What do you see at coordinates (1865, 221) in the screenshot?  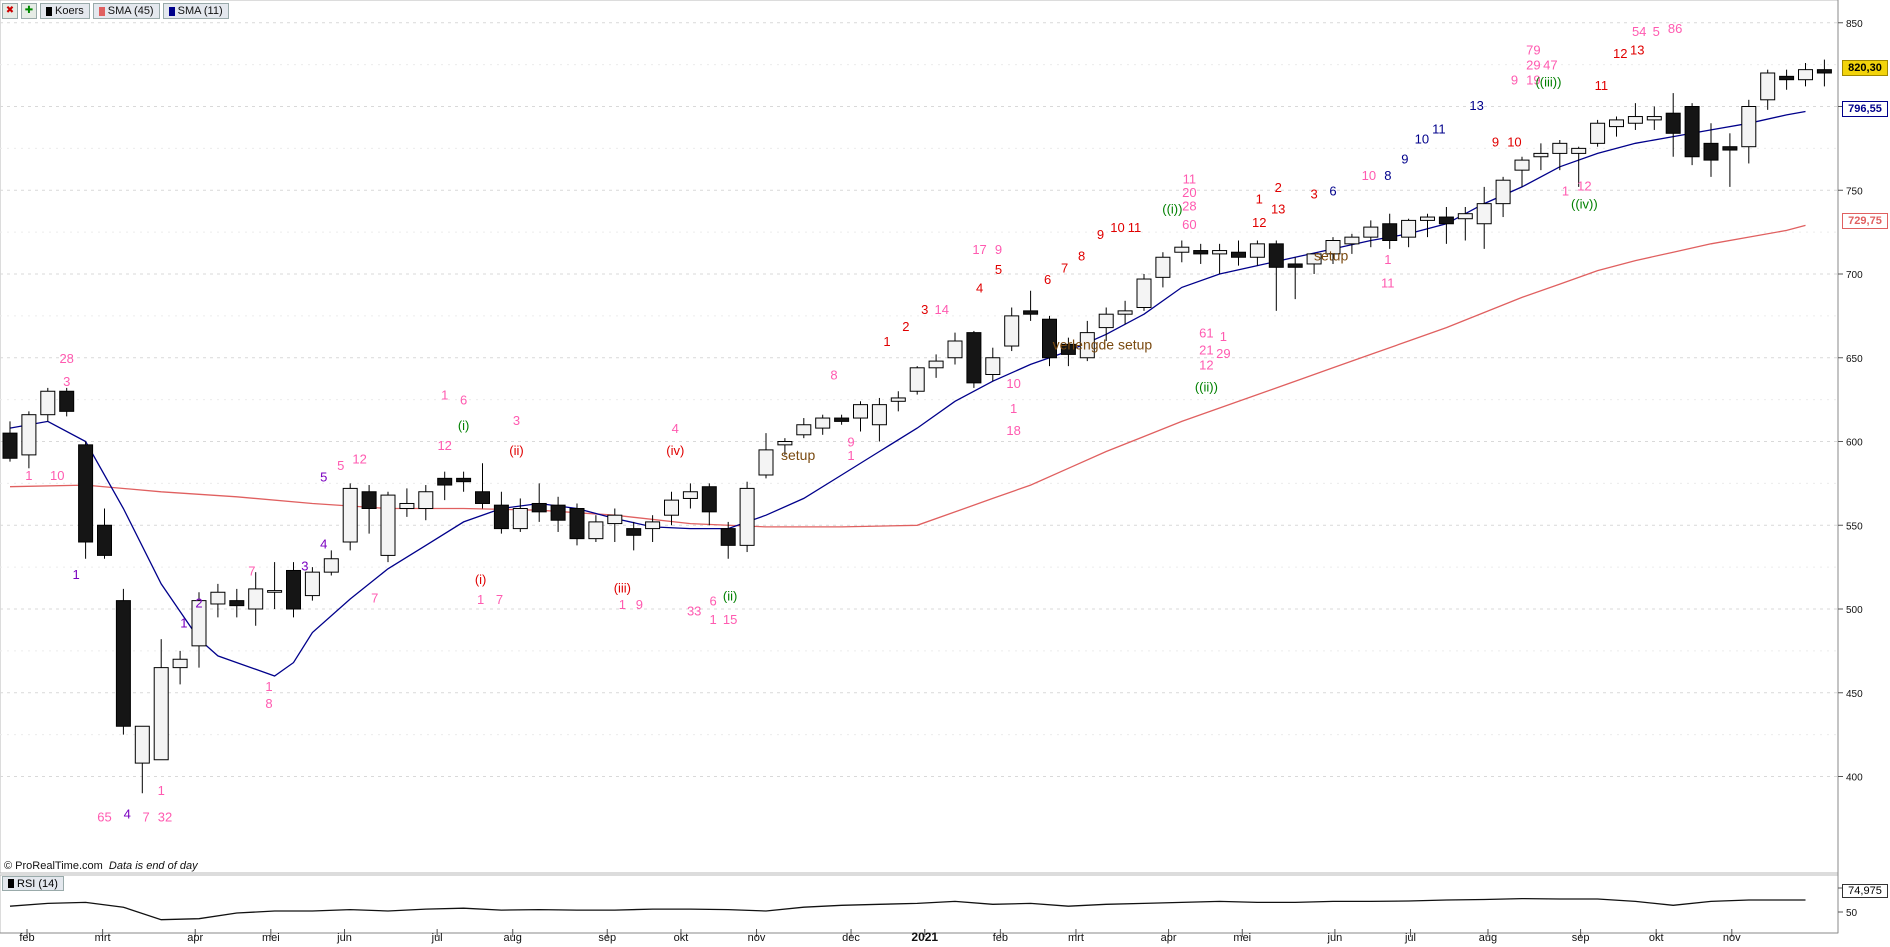 I see `sma45-badge: 729,75` at bounding box center [1865, 221].